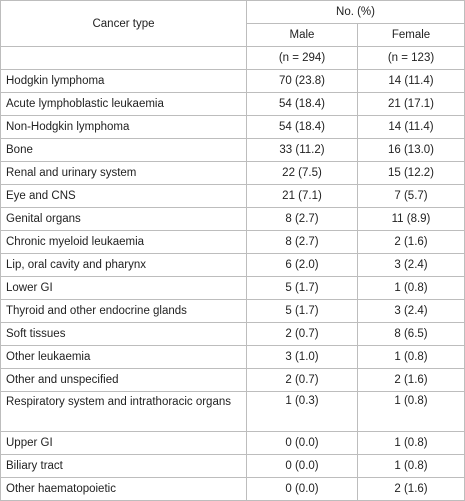 The image size is (465, 501). I want to click on table-row: Chronic myeloid leukaemia 8 (2.7) 2 (1.6), so click(232, 242).